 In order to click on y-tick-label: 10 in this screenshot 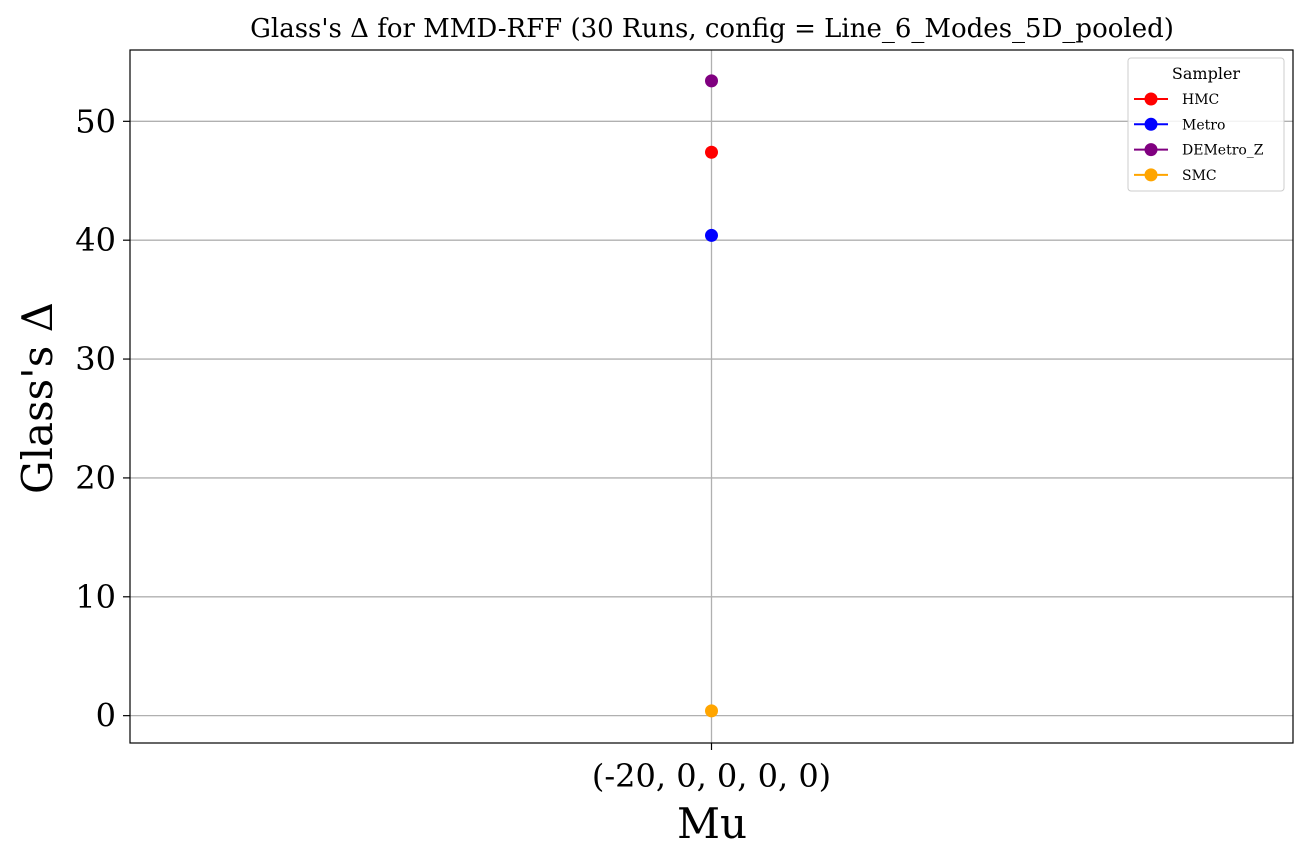, I will do `click(95, 597)`.